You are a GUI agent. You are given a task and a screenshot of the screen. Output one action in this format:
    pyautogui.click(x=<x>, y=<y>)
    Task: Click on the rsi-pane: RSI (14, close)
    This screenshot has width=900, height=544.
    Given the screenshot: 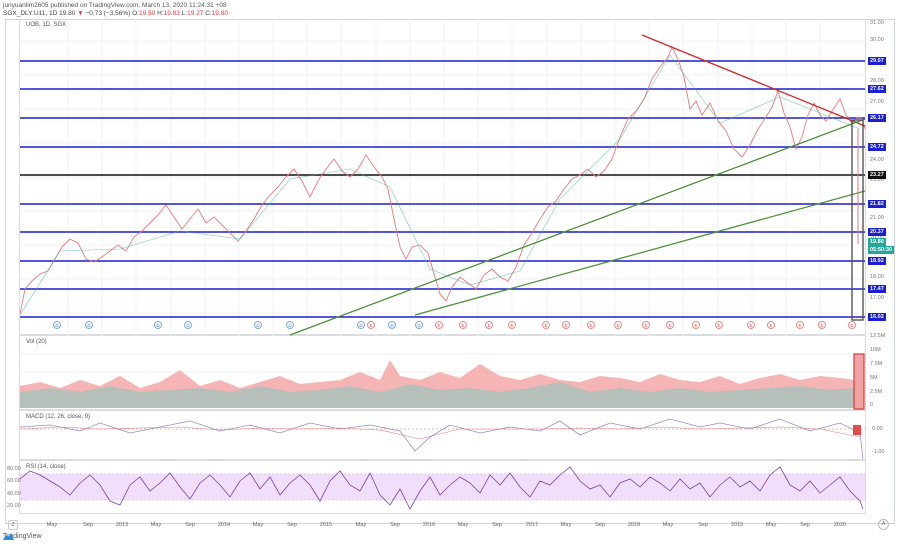 What is the action you would take?
    pyautogui.click(x=442, y=487)
    